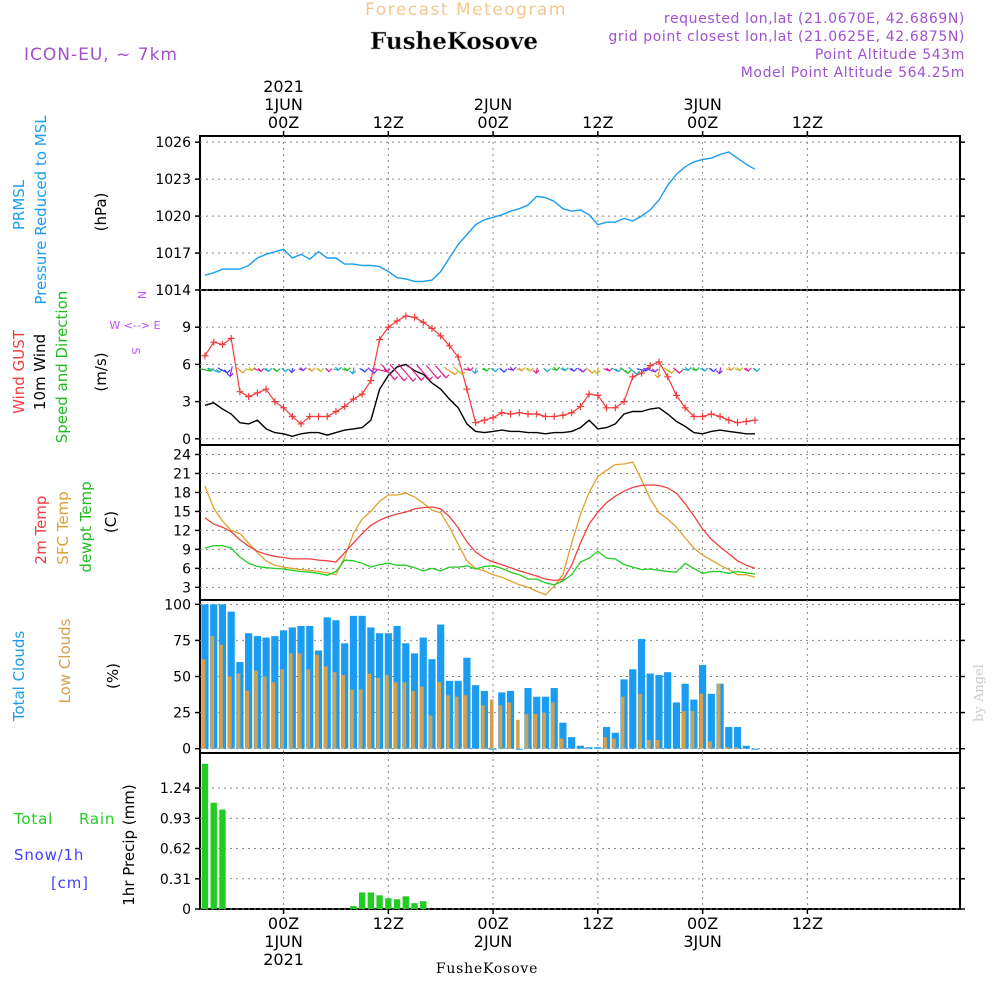  Describe the element at coordinates (853, 73) in the screenshot. I see `model-altitude: Model Point Altitude 564.25m` at that location.